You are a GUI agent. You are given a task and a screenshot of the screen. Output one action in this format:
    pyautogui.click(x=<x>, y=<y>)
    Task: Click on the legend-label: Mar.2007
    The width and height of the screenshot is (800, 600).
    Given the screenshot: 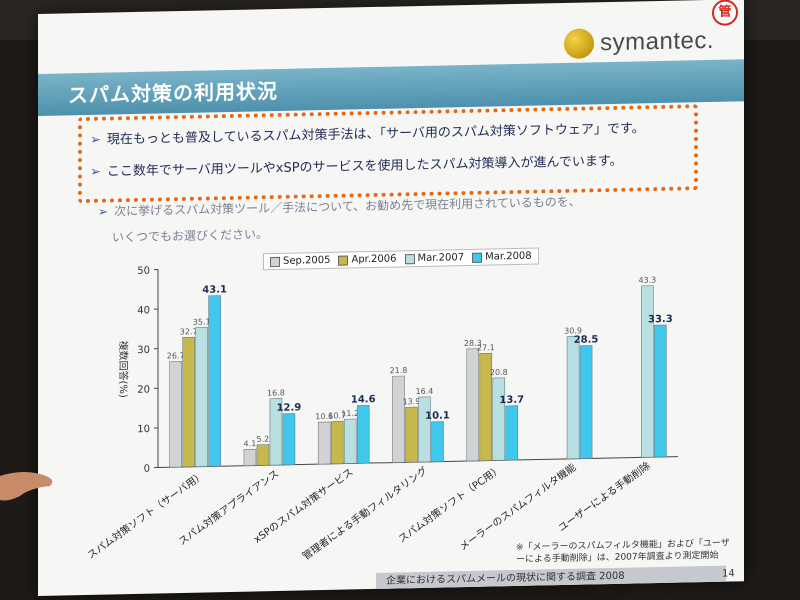 What is the action you would take?
    pyautogui.click(x=441, y=258)
    